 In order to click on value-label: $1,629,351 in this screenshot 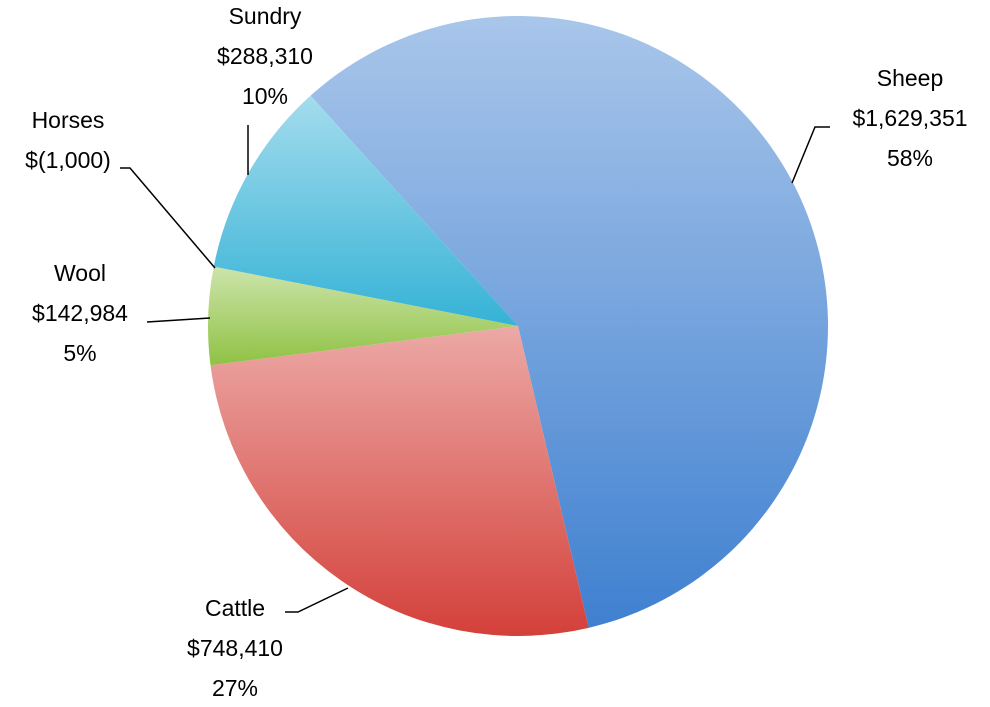, I will do `click(909, 118)`.